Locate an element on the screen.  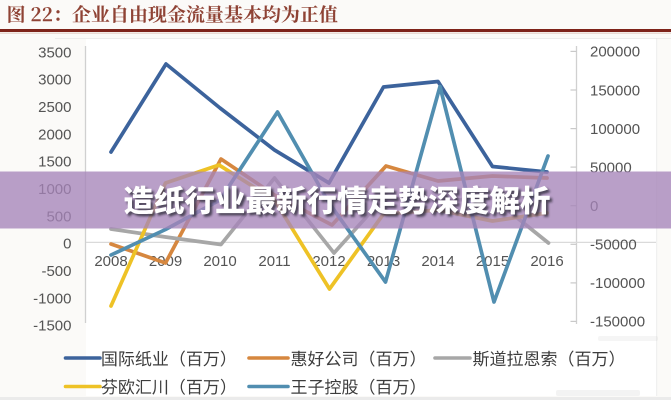
svg-text: -1500 is located at coordinates (52, 326).